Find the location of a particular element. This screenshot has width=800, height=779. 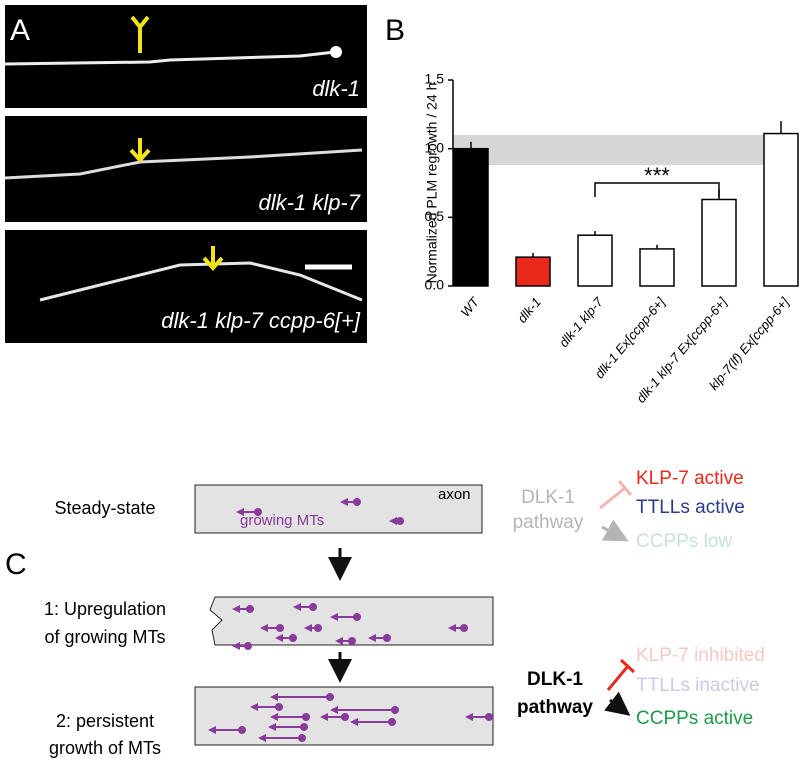

row-label: of growing MTs is located at coordinates (104, 637).